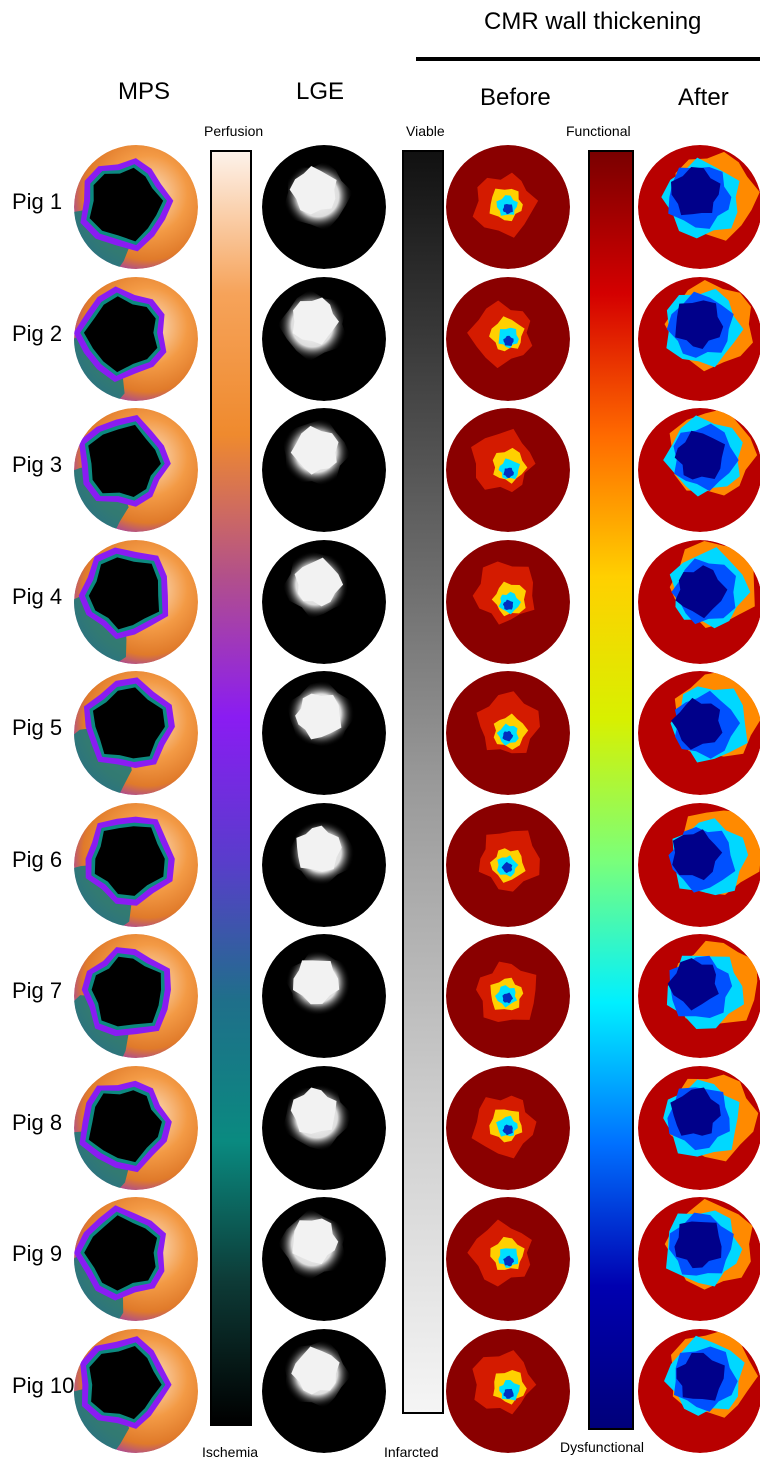 Image resolution: width=760 pixels, height=1475 pixels. What do you see at coordinates (611, 790) in the screenshot?
I see `function-colorbar` at bounding box center [611, 790].